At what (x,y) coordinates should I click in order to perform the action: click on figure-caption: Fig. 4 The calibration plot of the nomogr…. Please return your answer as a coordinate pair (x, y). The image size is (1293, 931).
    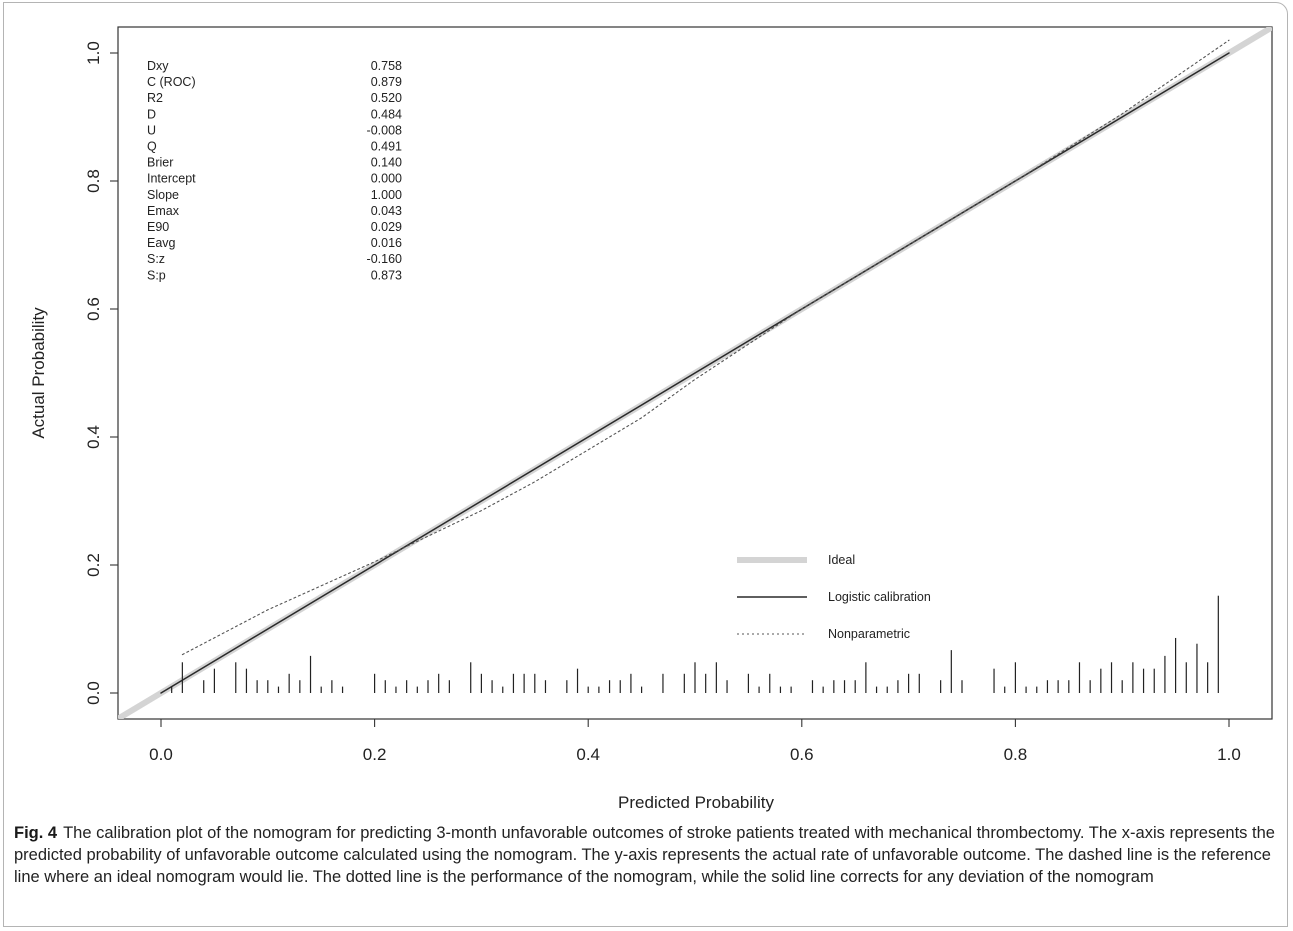
    Looking at the image, I should click on (646, 855).